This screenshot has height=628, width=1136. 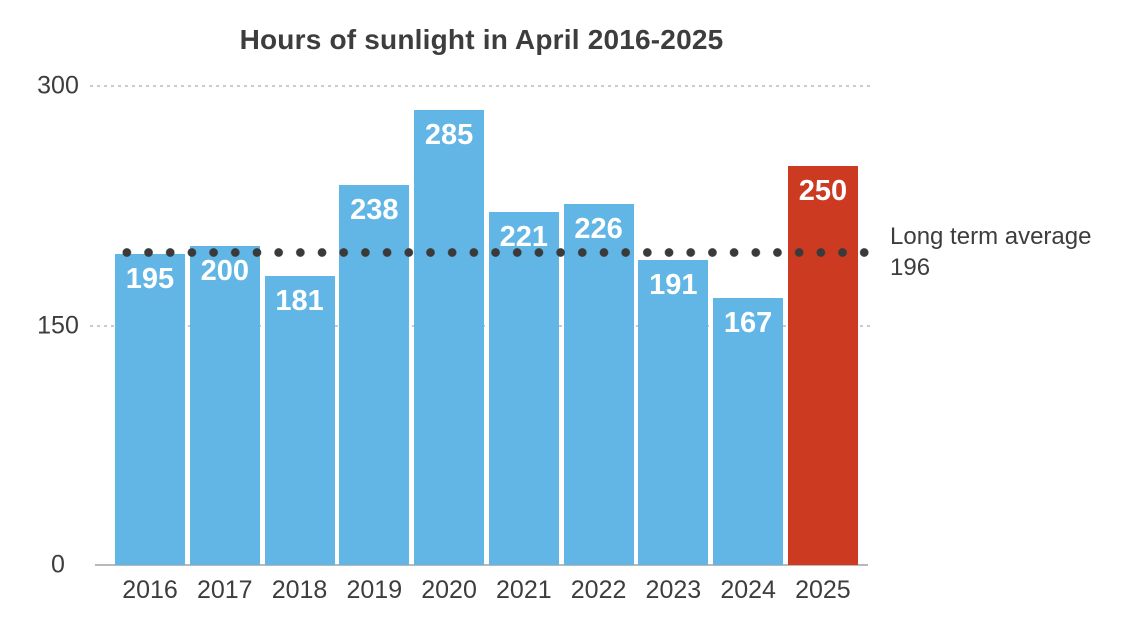 What do you see at coordinates (524, 590) in the screenshot?
I see `x-tick-label-2021: 2021` at bounding box center [524, 590].